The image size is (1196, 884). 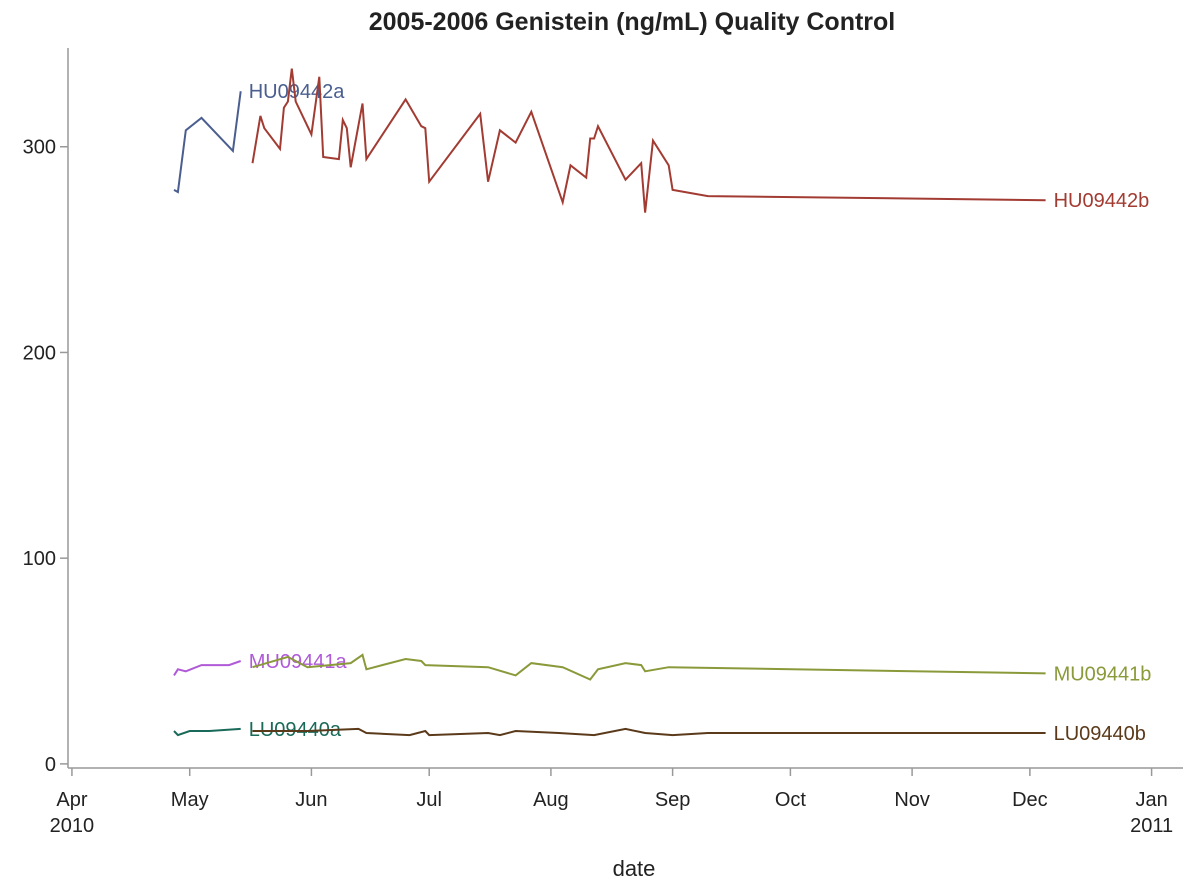 What do you see at coordinates (1103, 674) in the screenshot?
I see `series-label: MU09441b` at bounding box center [1103, 674].